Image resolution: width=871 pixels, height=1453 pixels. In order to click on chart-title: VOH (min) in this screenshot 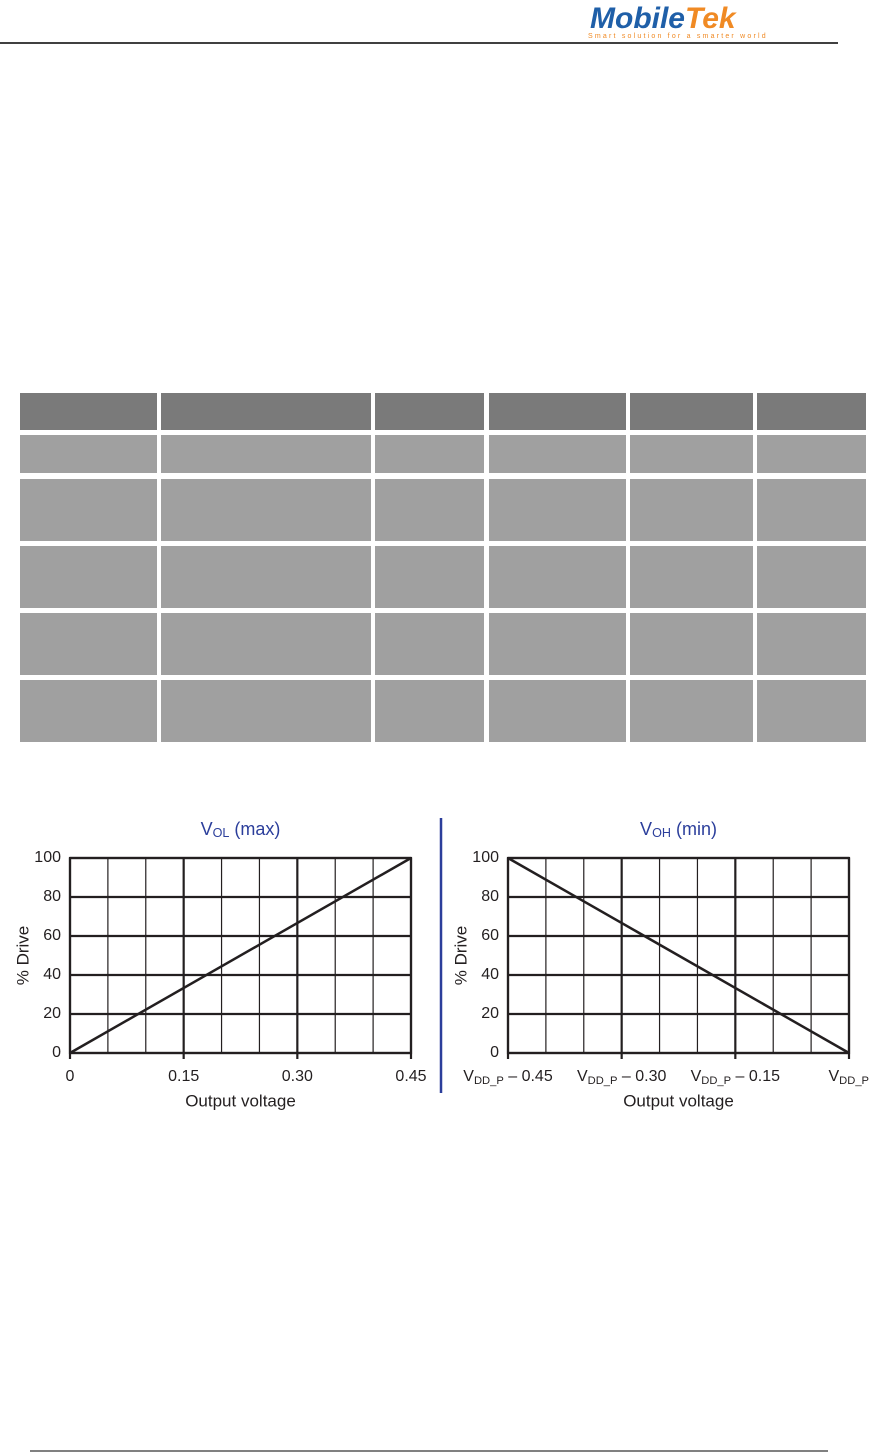, I will do `click(678, 830)`.